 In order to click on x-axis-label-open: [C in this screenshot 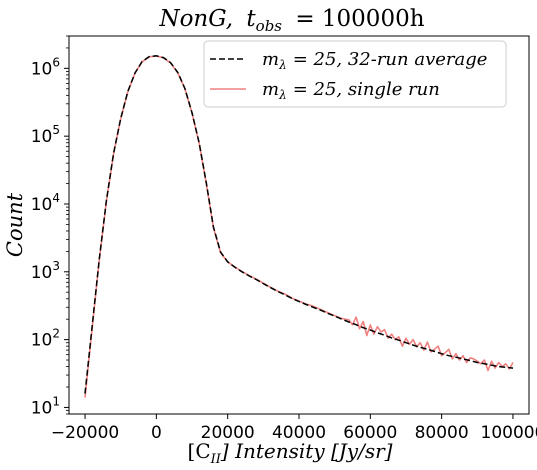, I will do `click(199, 451)`.